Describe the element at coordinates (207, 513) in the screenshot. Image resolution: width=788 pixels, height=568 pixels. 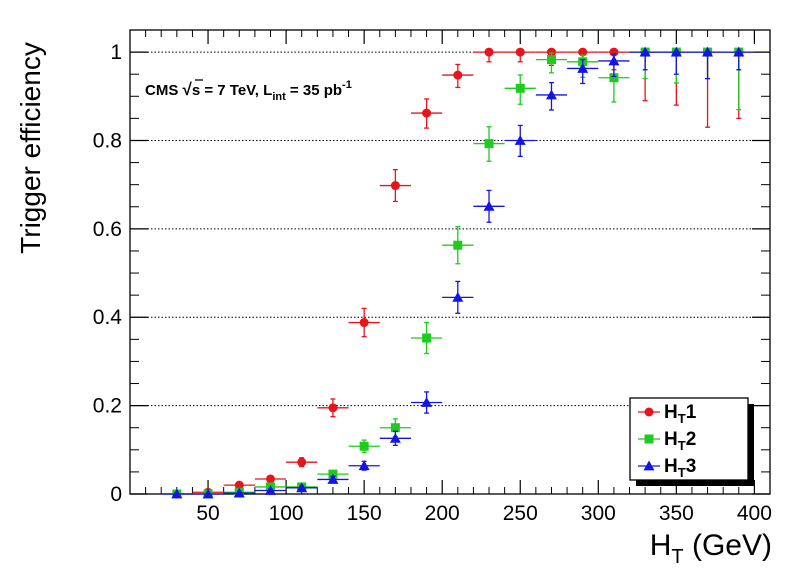
I see `x-tick-label: 50` at that location.